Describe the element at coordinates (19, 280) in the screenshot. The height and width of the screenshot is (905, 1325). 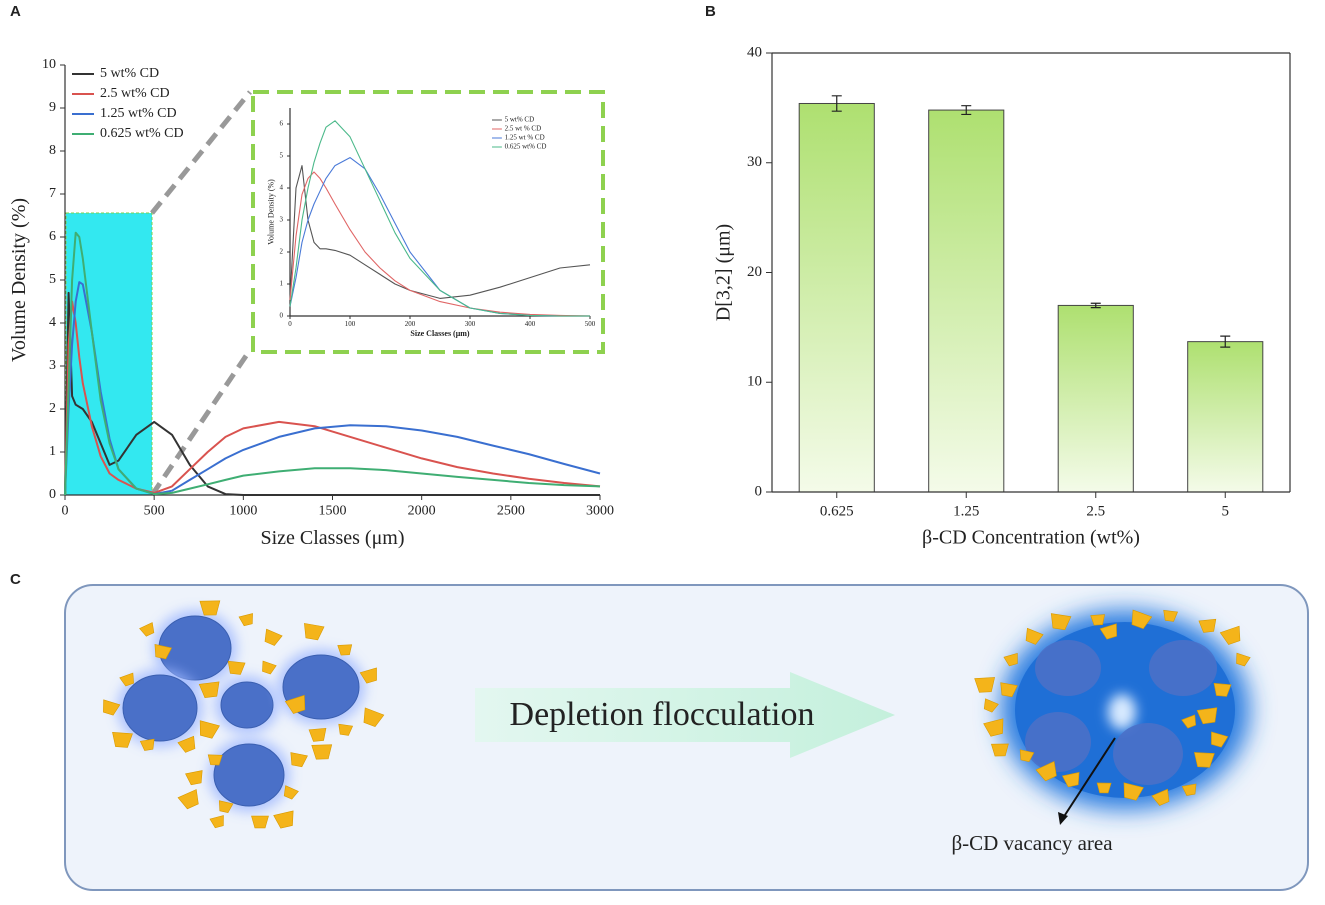
I see `y-axis-label: Volume Density (%)` at that location.